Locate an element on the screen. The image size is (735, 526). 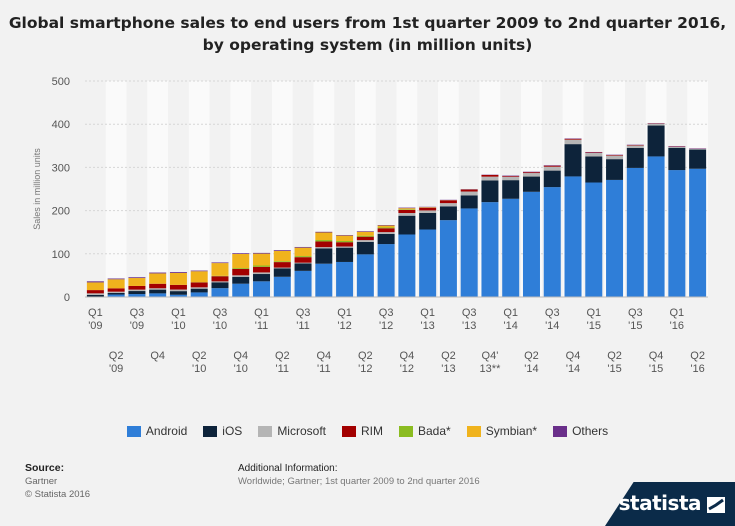
legend-item-ios: iOS is located at coordinates (222, 431).